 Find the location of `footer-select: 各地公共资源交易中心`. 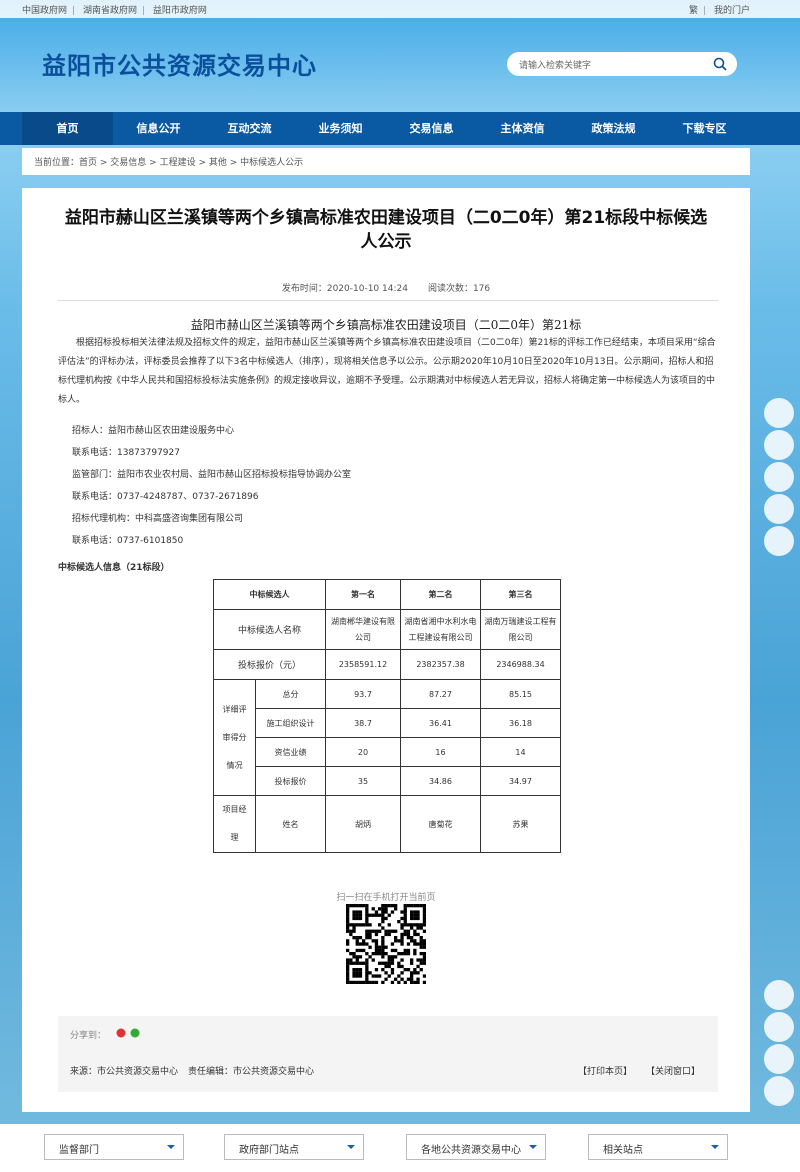

footer-select: 各地公共资源交易中心 is located at coordinates (476, 1147).